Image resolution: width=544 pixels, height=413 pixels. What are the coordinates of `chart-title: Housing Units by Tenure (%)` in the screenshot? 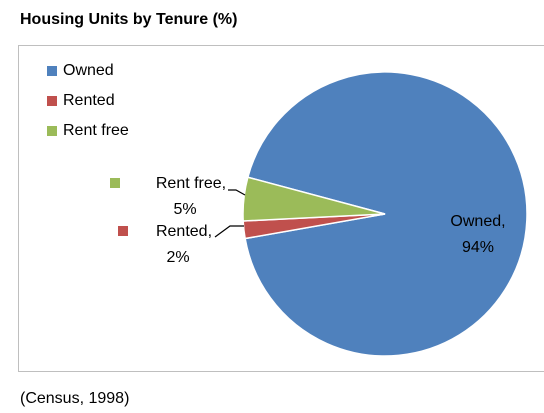 It's located at (128, 19).